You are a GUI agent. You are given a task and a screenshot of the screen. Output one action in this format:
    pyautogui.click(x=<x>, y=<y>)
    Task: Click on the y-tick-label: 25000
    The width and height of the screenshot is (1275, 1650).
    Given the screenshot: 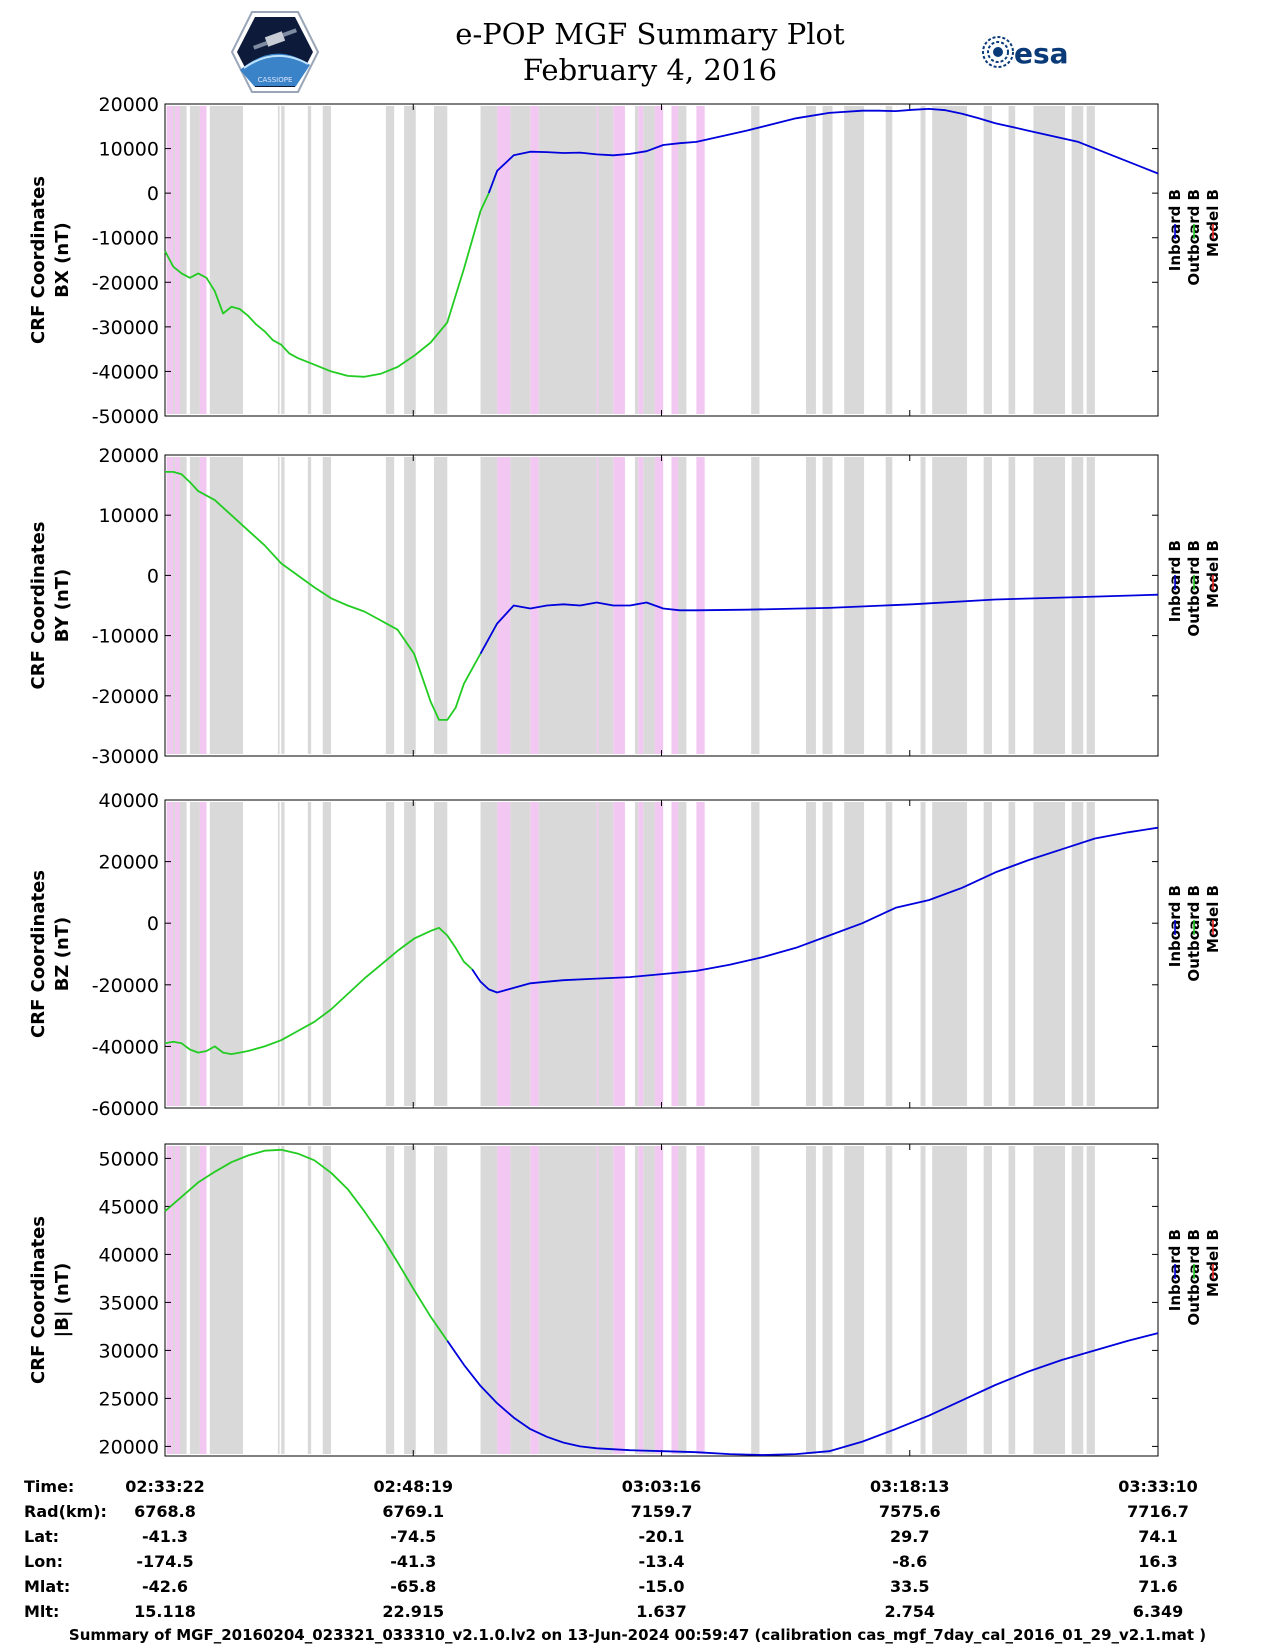 What is the action you would take?
    pyautogui.click(x=129, y=1399)
    